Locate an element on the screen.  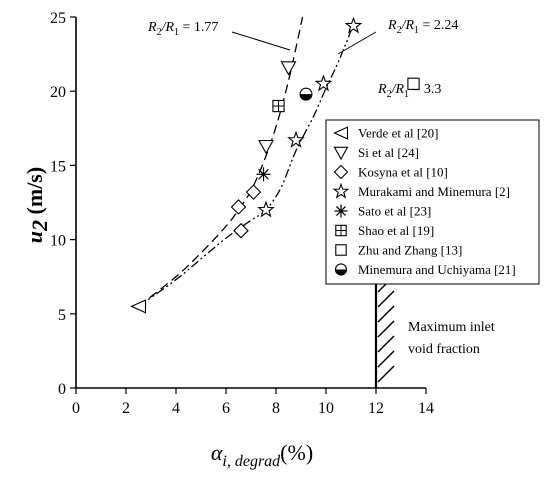
legend-label: Si et al [24] is located at coordinates (388, 152).